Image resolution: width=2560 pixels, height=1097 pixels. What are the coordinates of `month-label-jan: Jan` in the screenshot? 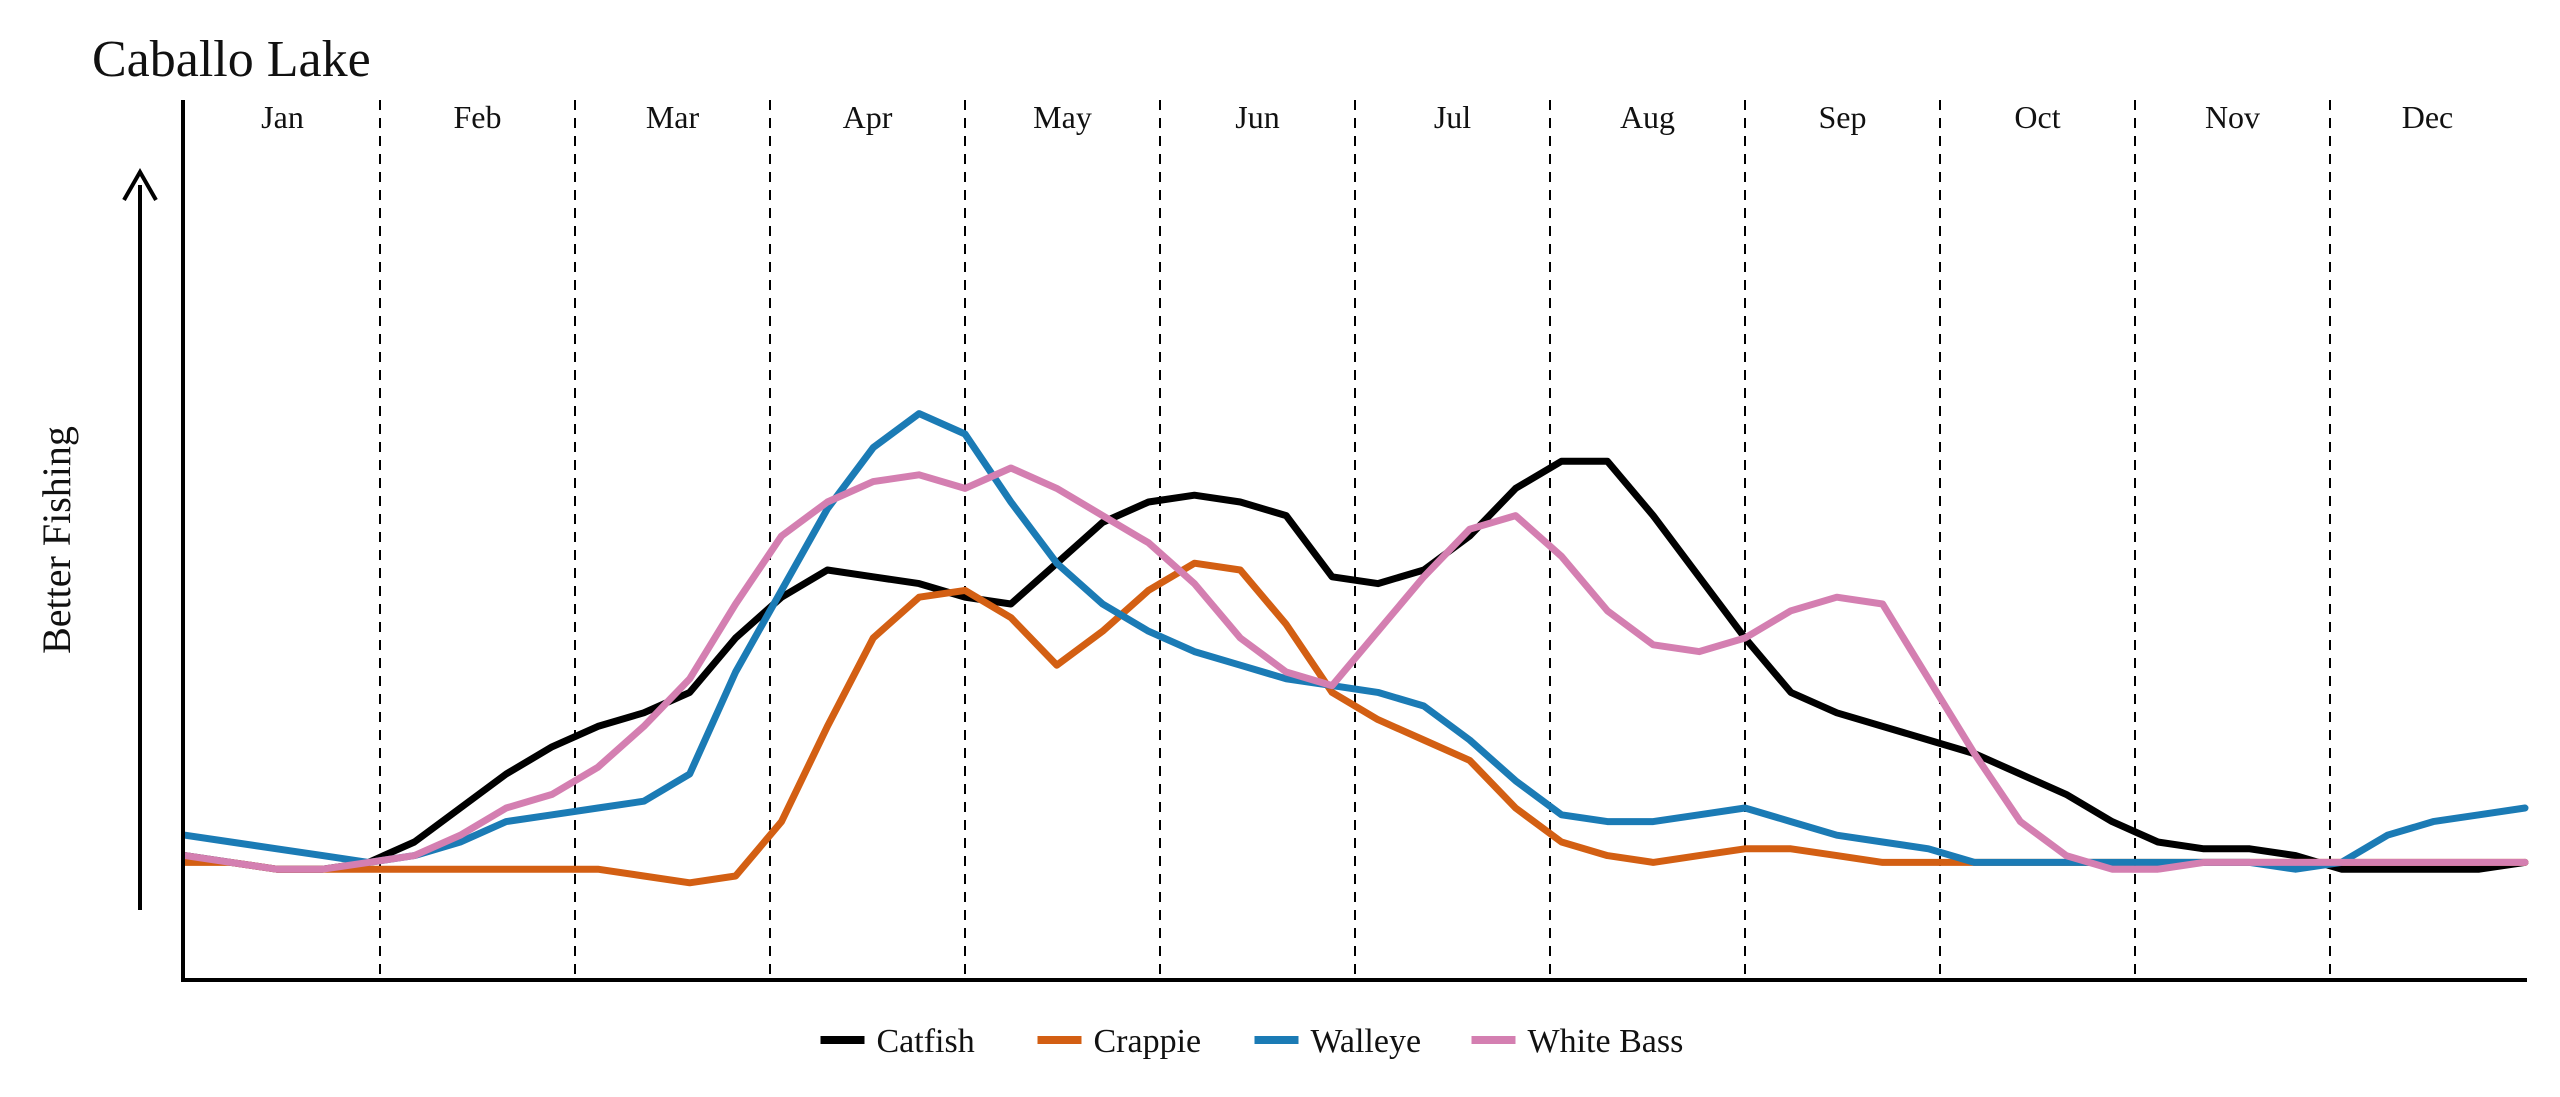 It's located at (282, 117).